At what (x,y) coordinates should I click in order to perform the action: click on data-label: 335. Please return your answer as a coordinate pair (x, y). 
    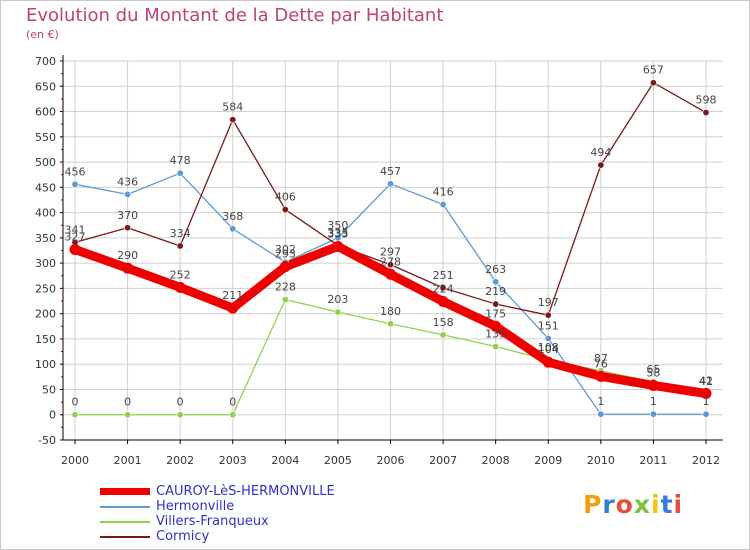
    Looking at the image, I should click on (337, 232).